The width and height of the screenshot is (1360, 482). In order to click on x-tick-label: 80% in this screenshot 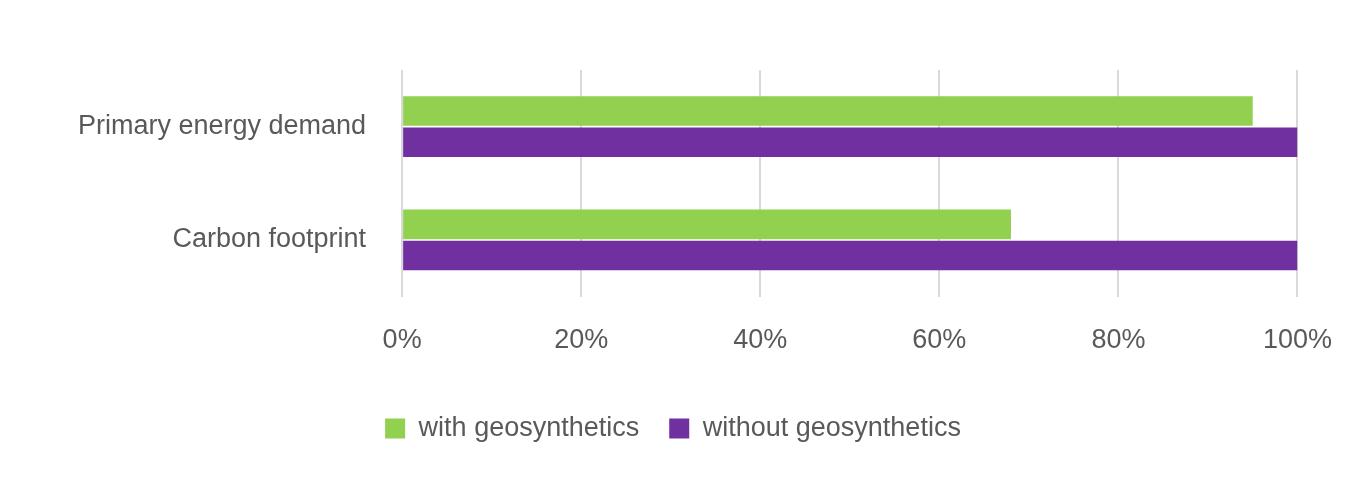, I will do `click(1118, 339)`.